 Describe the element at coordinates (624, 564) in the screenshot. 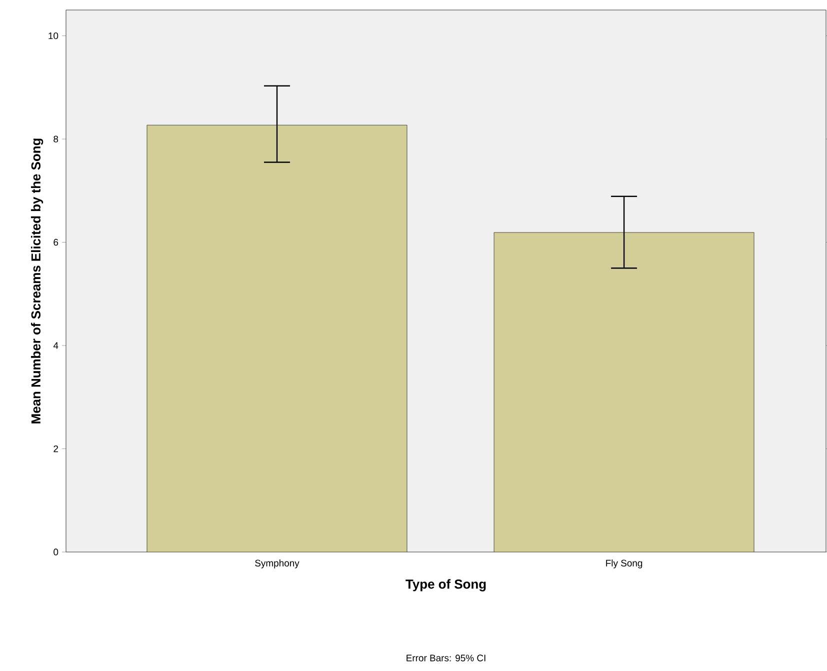

I see `x-tick-label: Fly Song` at that location.